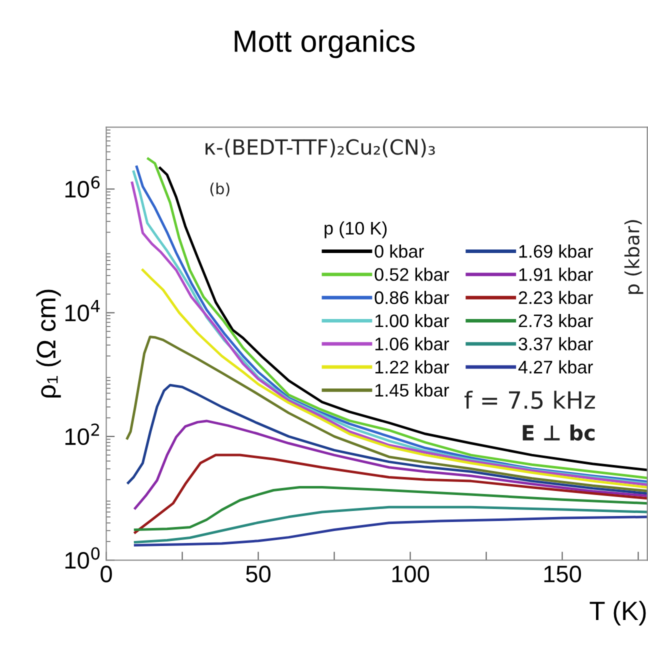 The width and height of the screenshot is (648, 659). What do you see at coordinates (618, 613) in the screenshot?
I see `x-axis-title: T (K)` at bounding box center [618, 613].